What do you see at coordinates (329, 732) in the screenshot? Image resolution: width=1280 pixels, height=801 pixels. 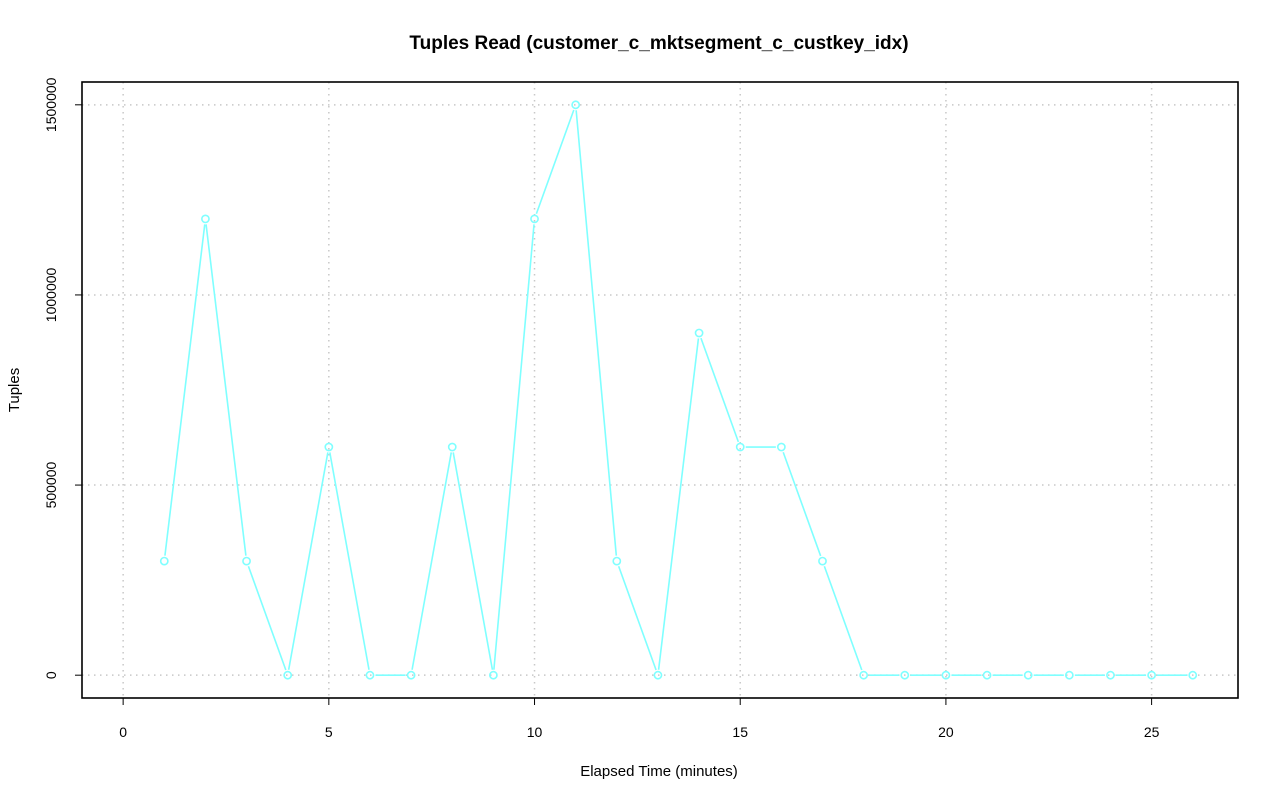 I see `x-tick-label: 5` at bounding box center [329, 732].